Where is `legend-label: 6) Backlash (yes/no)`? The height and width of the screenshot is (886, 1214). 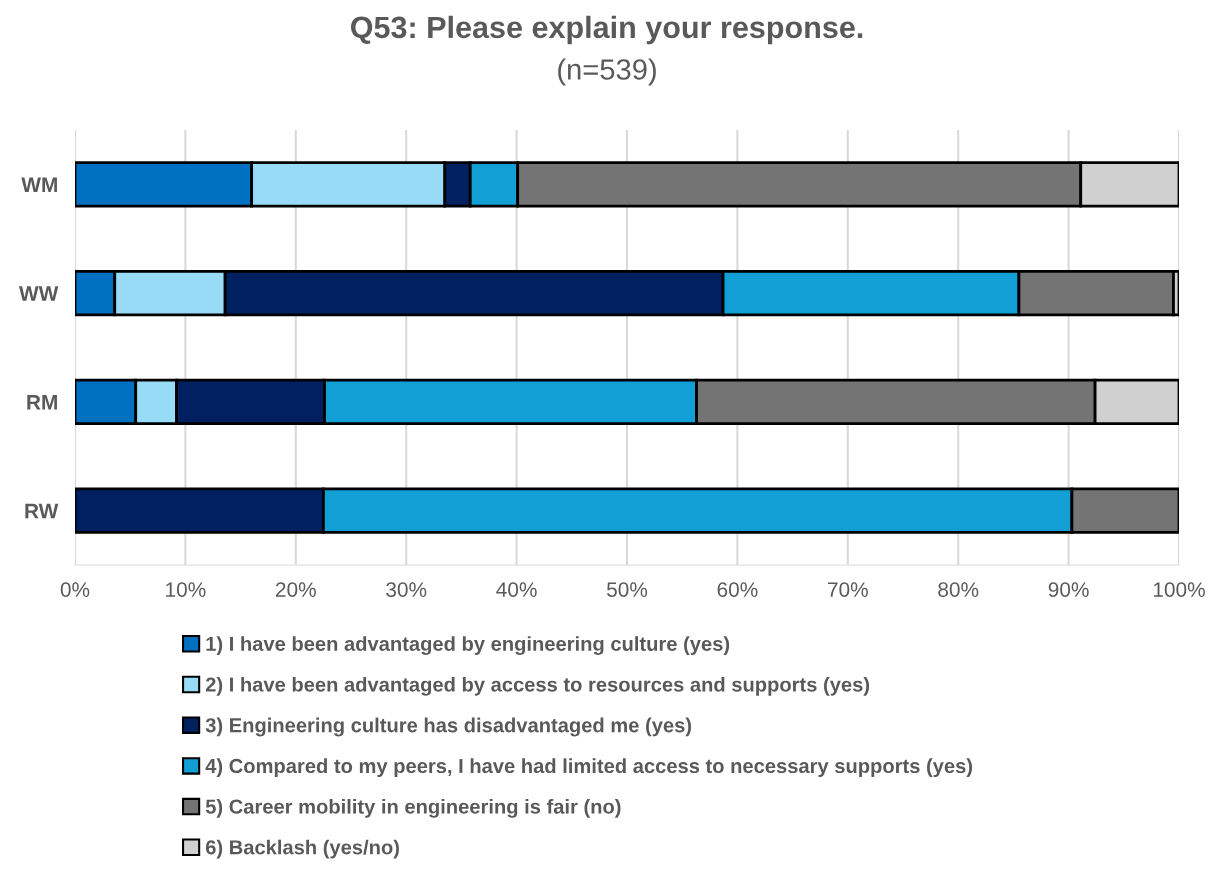 legend-label: 6) Backlash (yes/no) is located at coordinates (302, 849).